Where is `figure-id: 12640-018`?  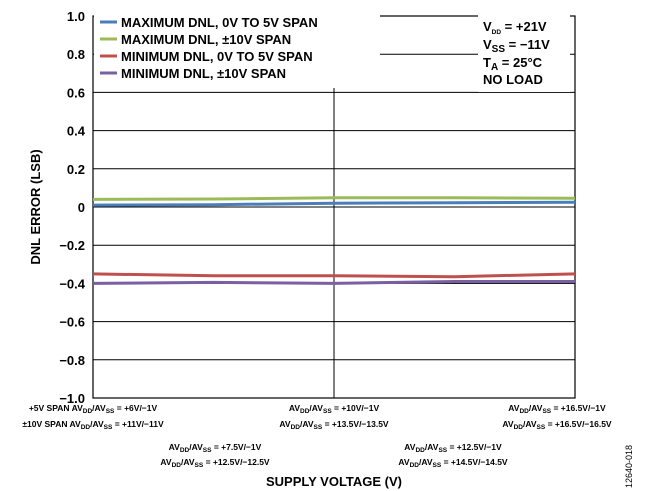 figure-id: 12640-018 is located at coordinates (629, 466).